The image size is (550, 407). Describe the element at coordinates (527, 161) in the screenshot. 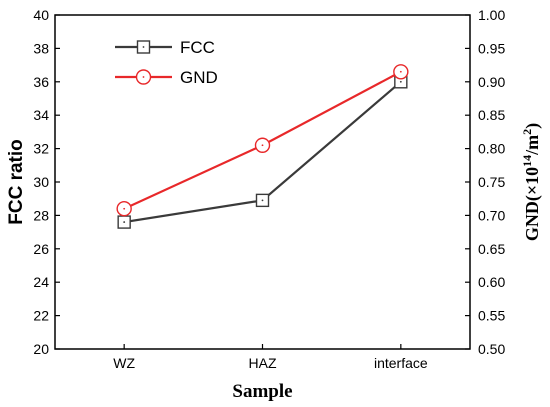

I see `y2-axis-title-exponent: 14` at that location.